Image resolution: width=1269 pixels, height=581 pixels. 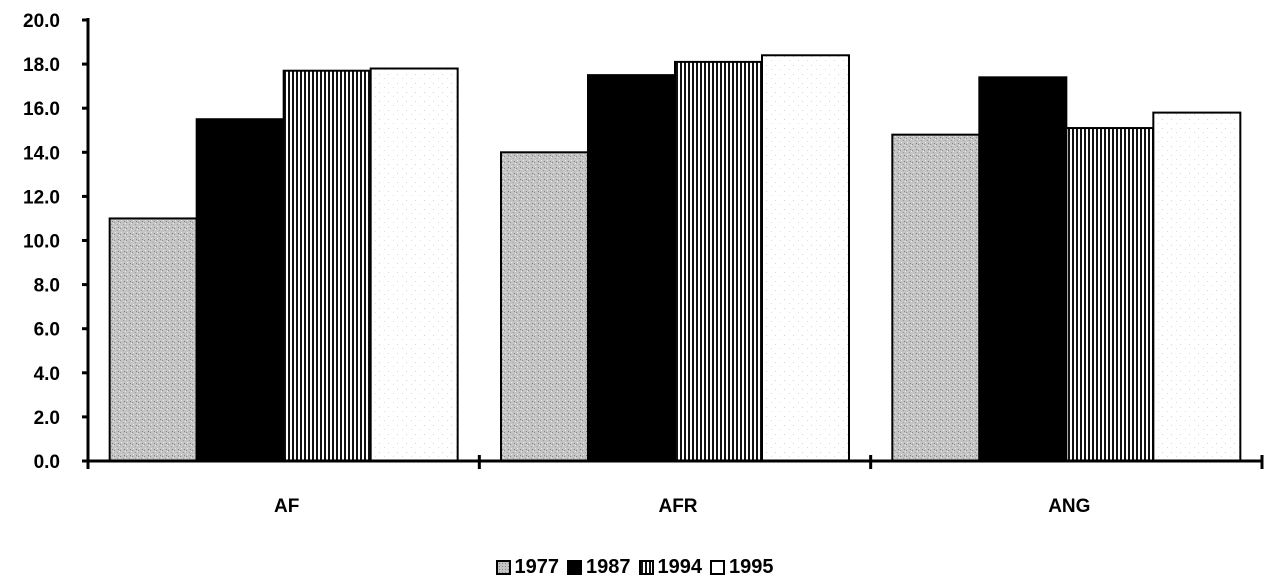 I want to click on y-tick-label: 16.0, so click(x=41, y=109).